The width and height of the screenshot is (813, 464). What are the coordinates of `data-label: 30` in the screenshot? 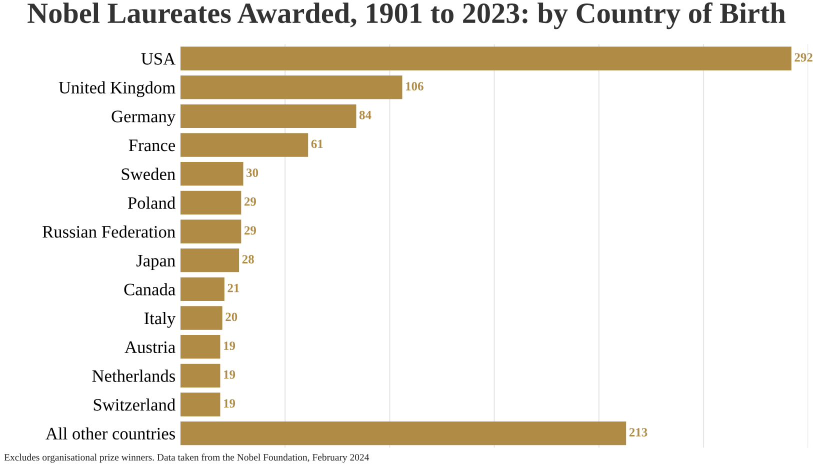 It's located at (252, 172).